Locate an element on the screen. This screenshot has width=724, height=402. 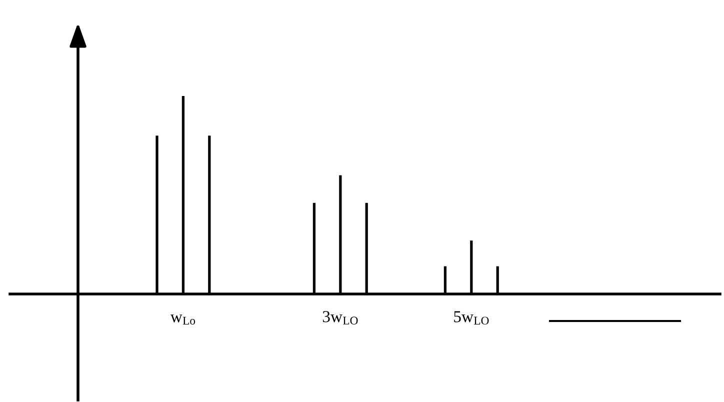
x-tick-label: 5w$_{LO}$ is located at coordinates (471, 318).